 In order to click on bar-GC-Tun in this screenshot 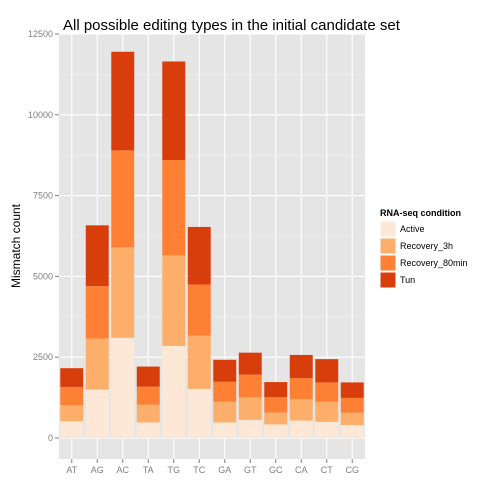, I will do `click(276, 390)`.